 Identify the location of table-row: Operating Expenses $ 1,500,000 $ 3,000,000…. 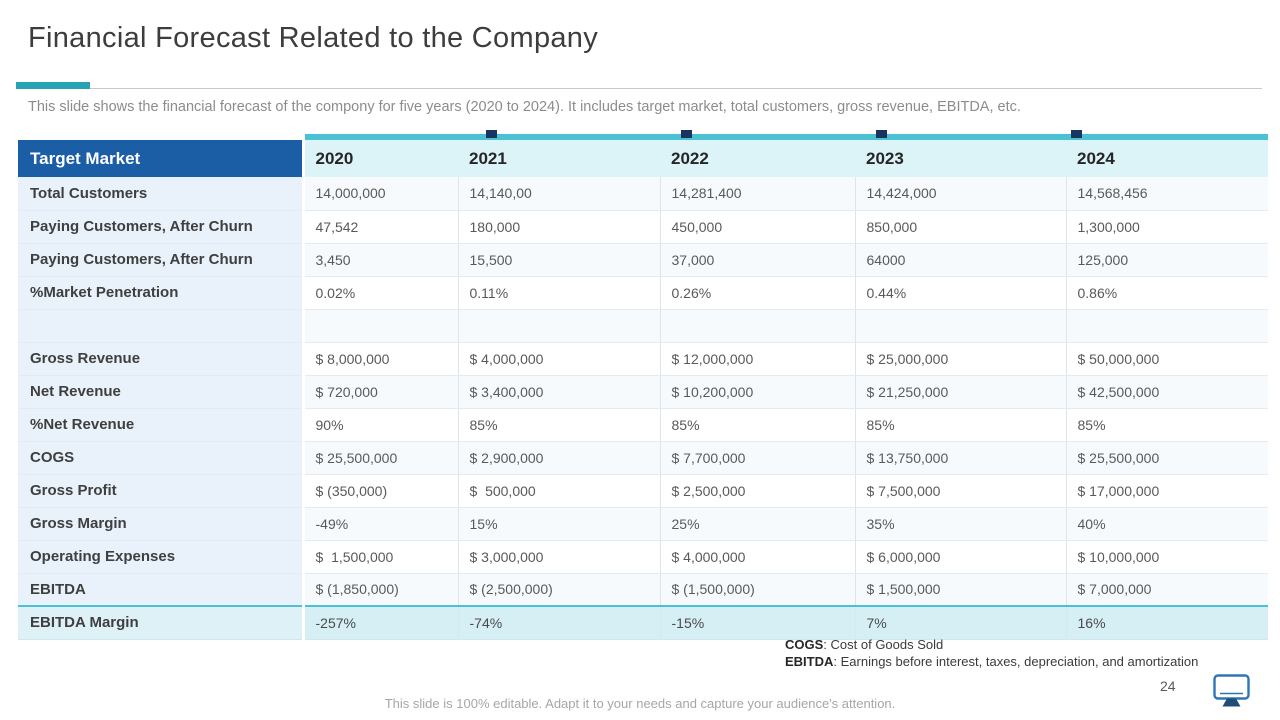
(643, 557).